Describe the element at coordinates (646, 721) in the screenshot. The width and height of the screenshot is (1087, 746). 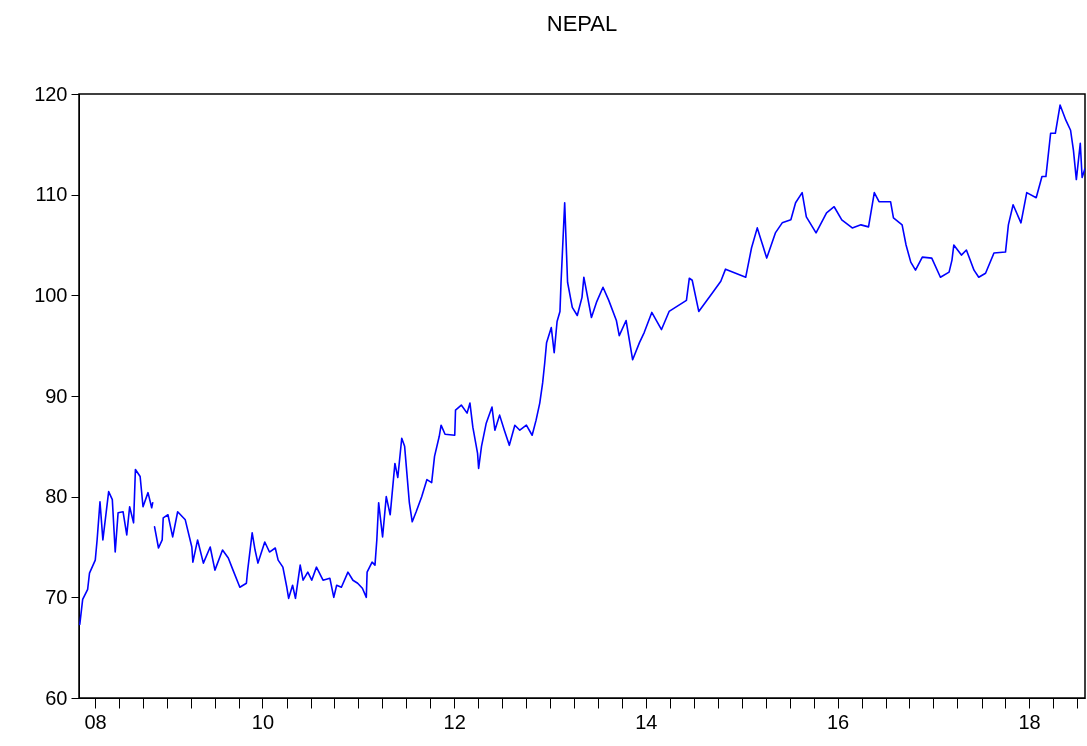
I see `x-tick-label: 14` at that location.